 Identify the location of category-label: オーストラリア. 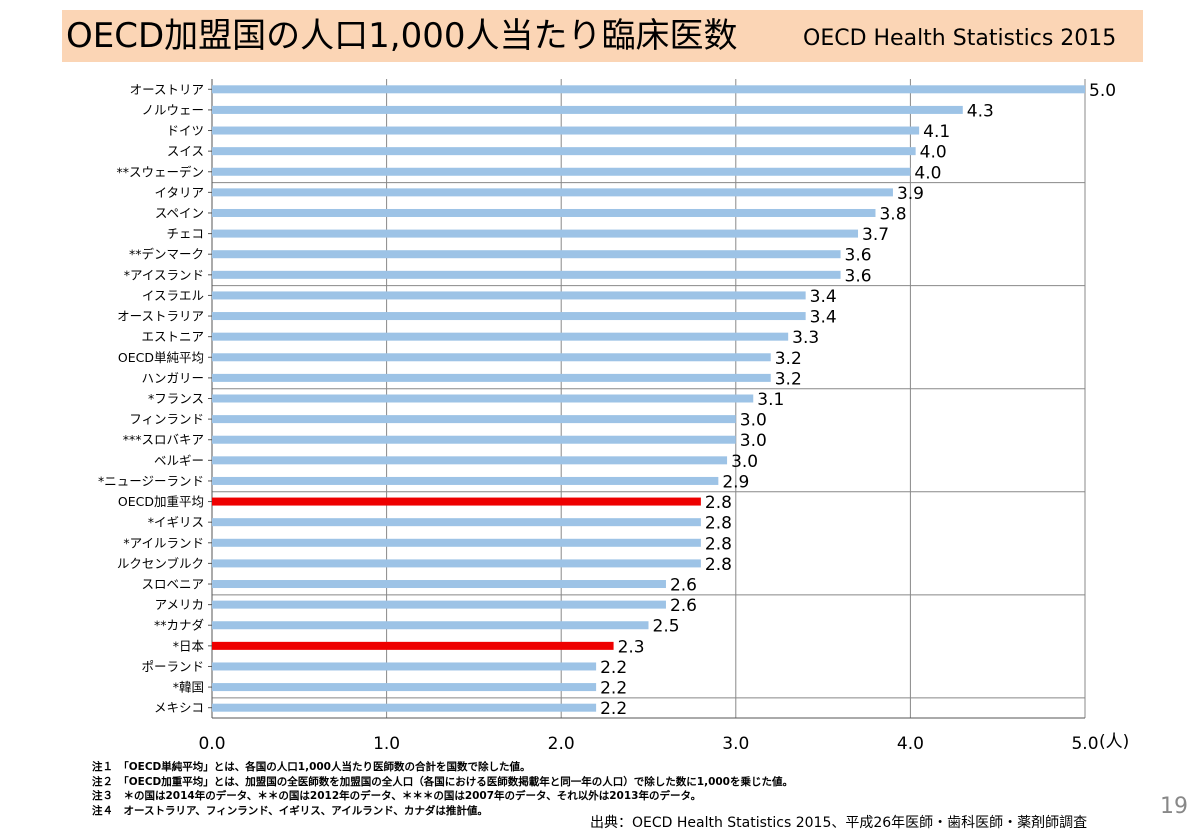
(160, 316).